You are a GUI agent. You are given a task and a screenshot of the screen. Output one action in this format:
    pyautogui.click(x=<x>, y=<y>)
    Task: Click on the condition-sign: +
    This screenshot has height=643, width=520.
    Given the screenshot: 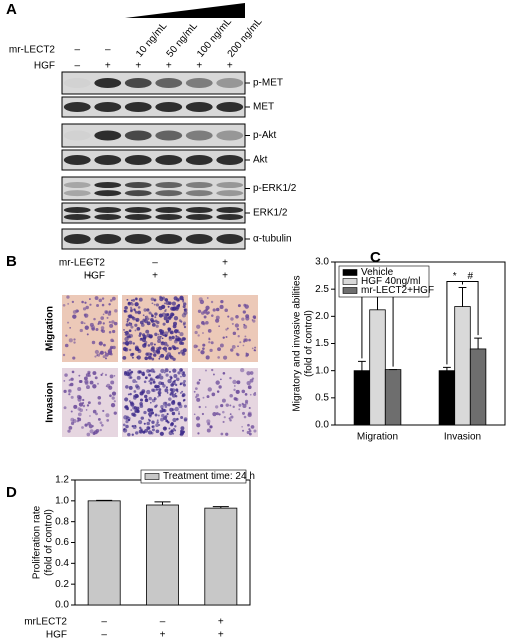 What is the action you would take?
    pyautogui.click(x=221, y=635)
    